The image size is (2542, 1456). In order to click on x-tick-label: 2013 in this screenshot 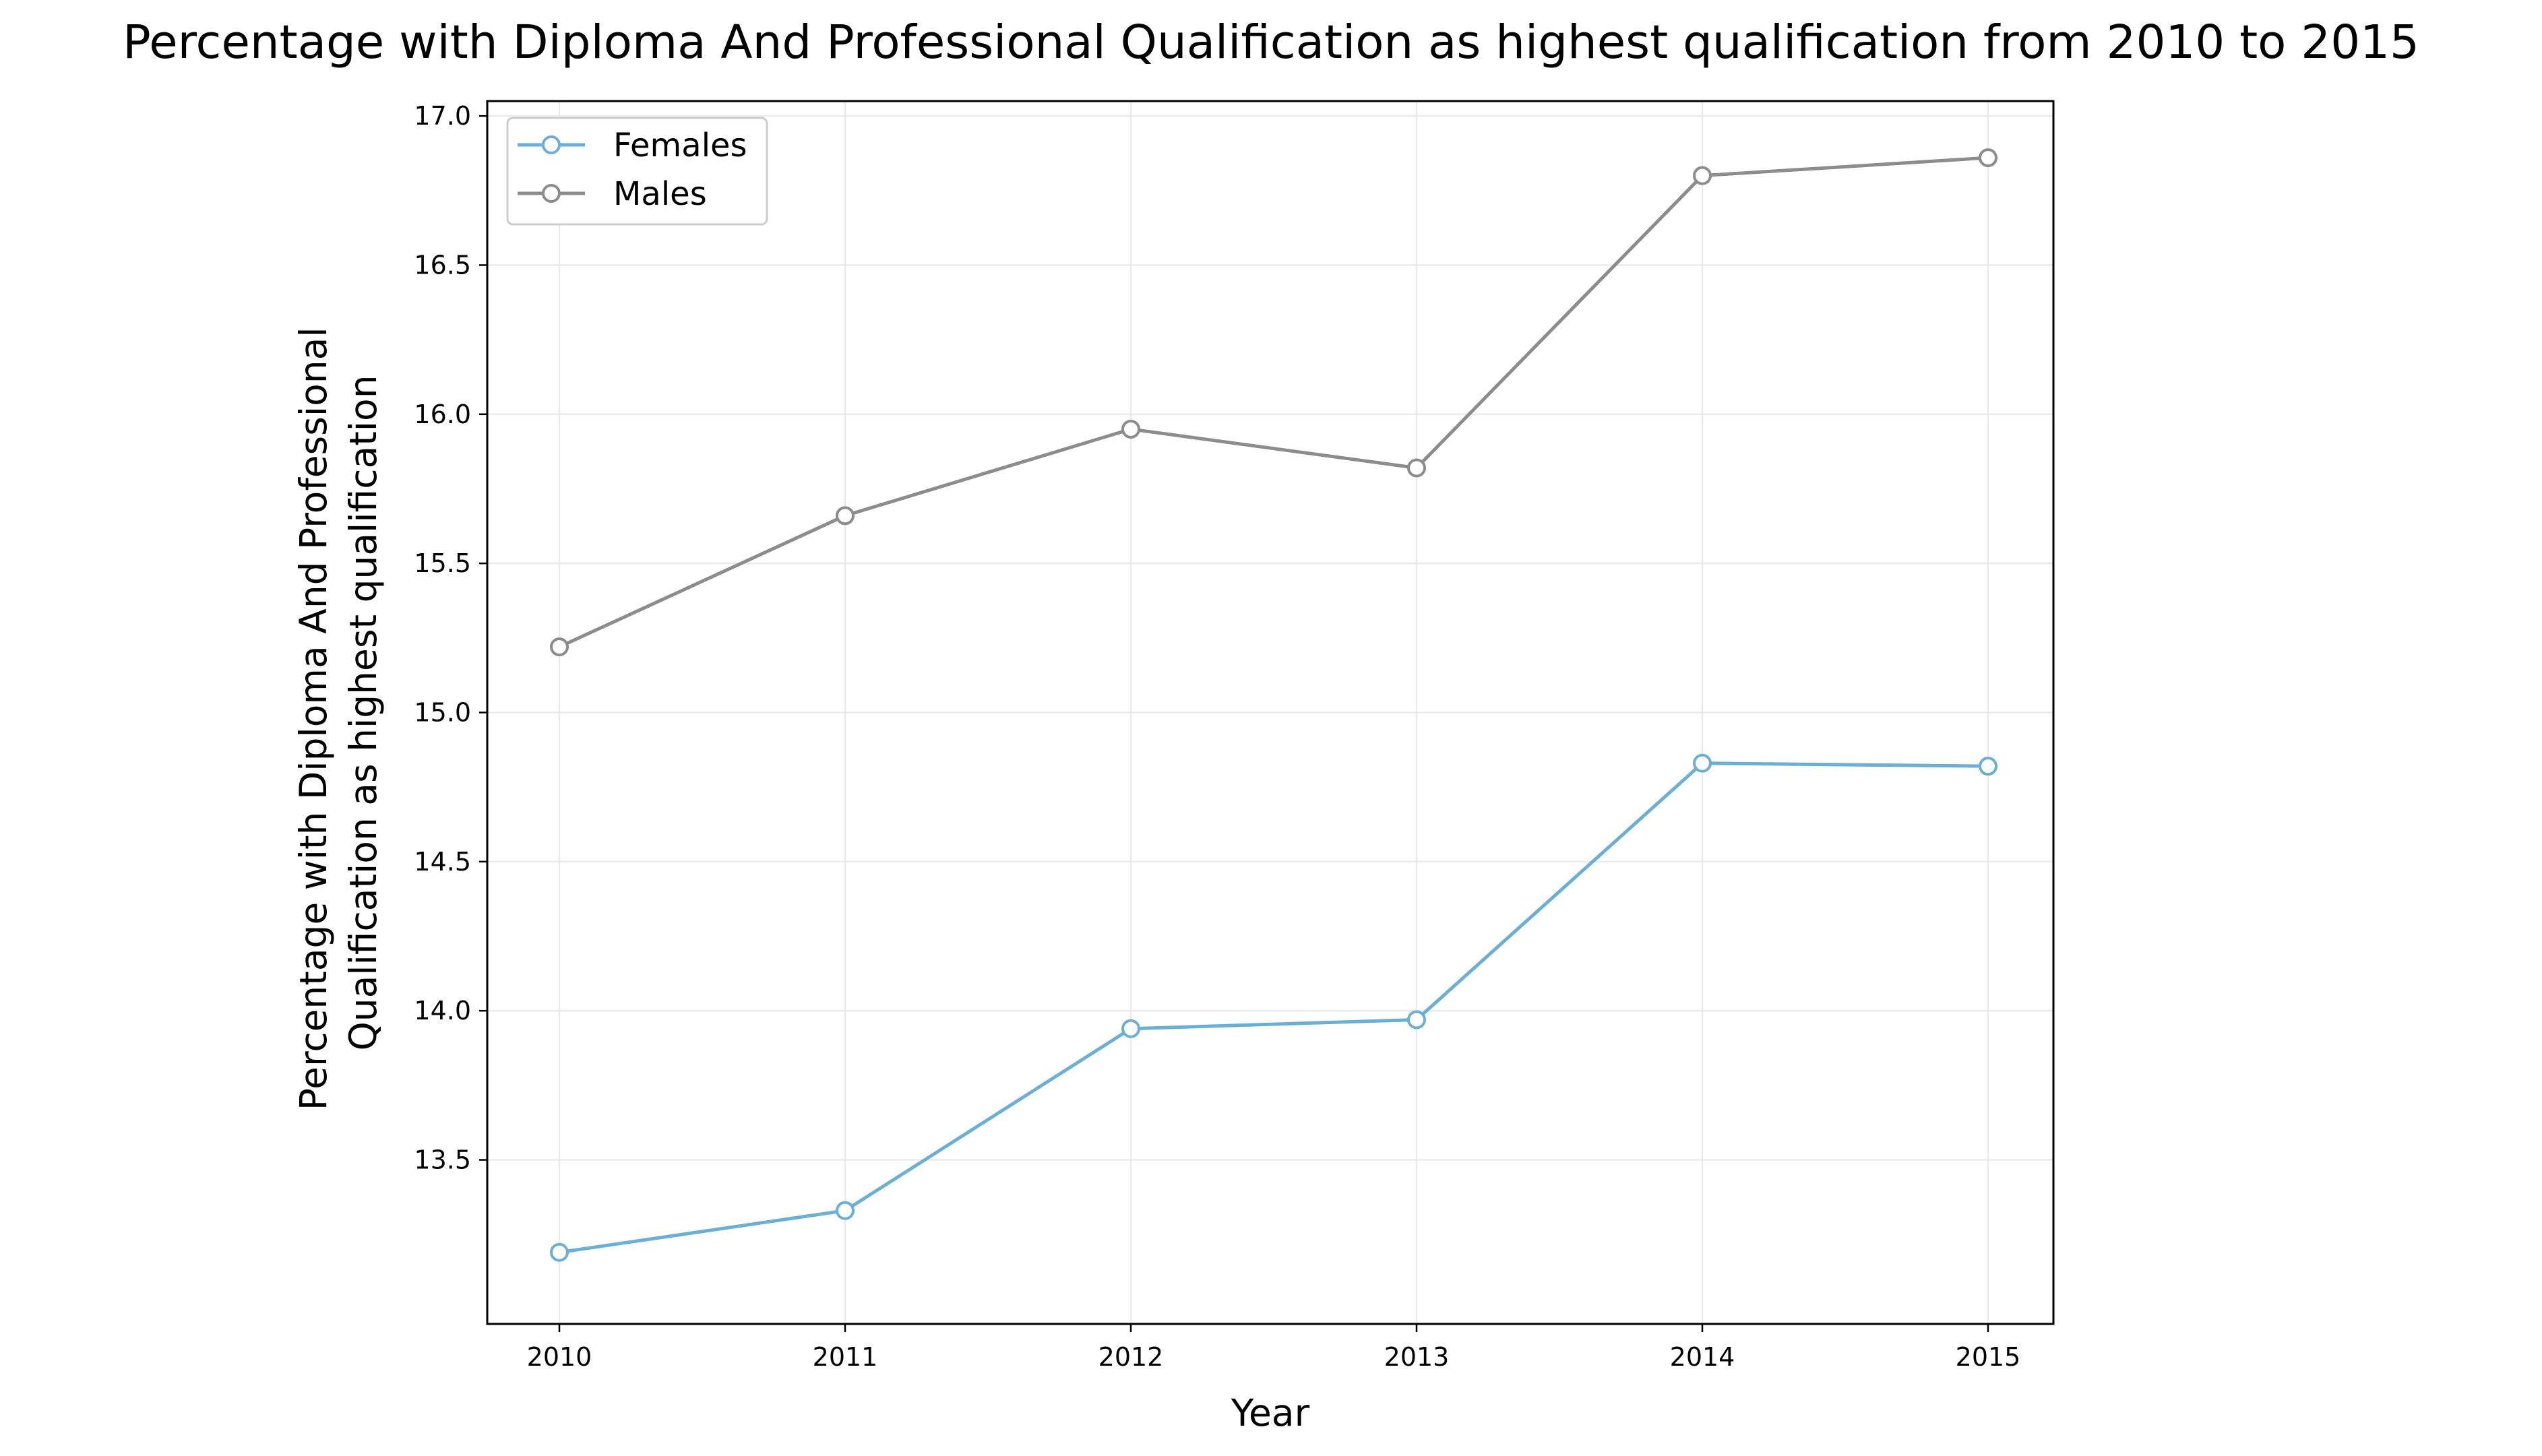, I will do `click(1417, 1357)`.